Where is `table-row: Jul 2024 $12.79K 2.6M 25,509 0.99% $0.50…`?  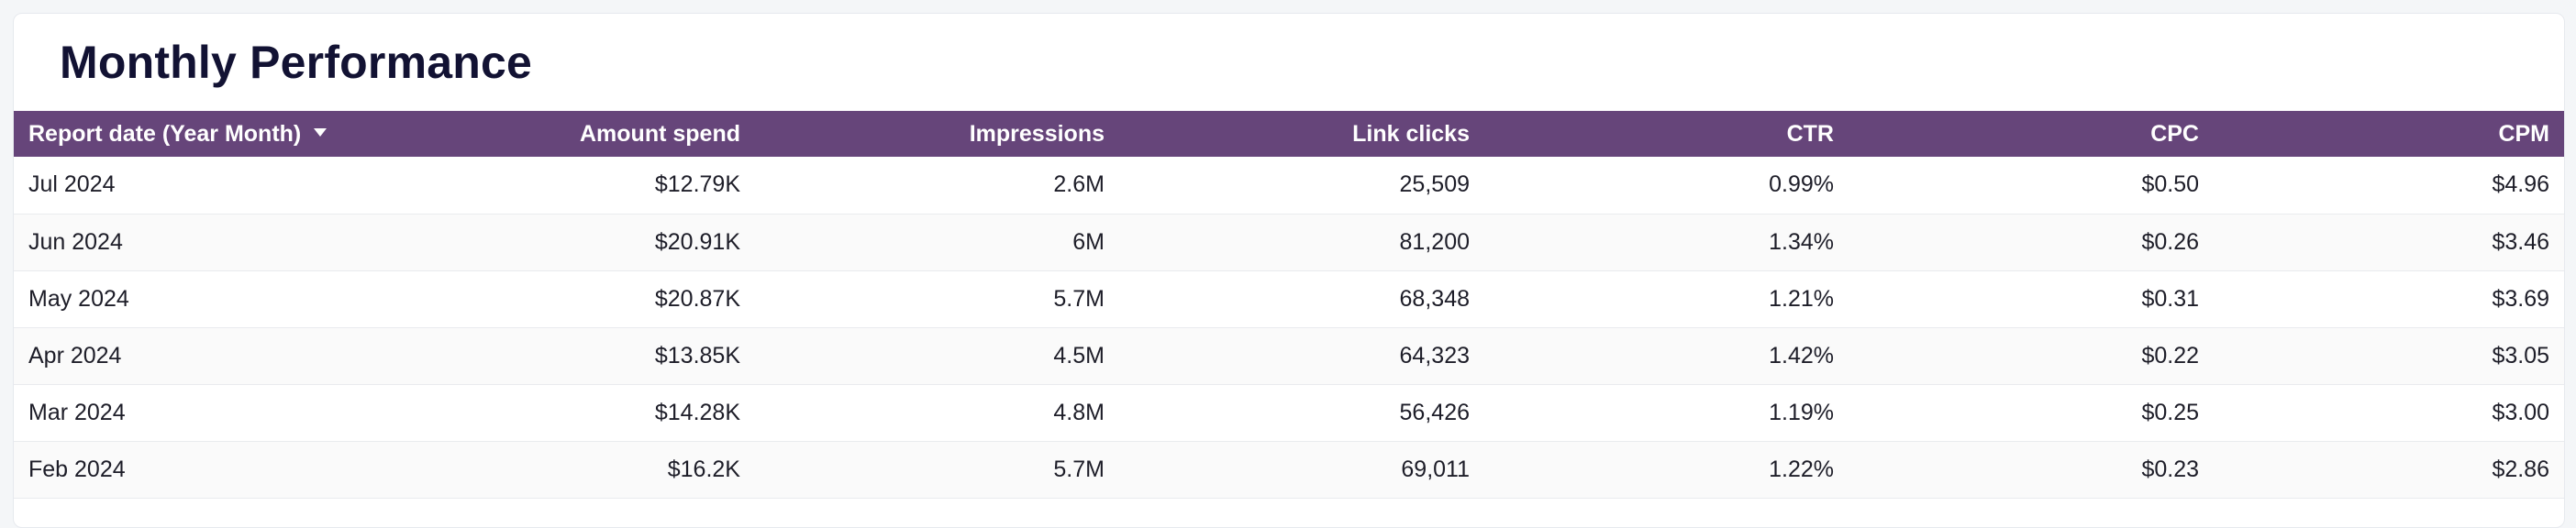
table-row: Jul 2024 $12.79K 2.6M 25,509 0.99% $0.50… is located at coordinates (1289, 185).